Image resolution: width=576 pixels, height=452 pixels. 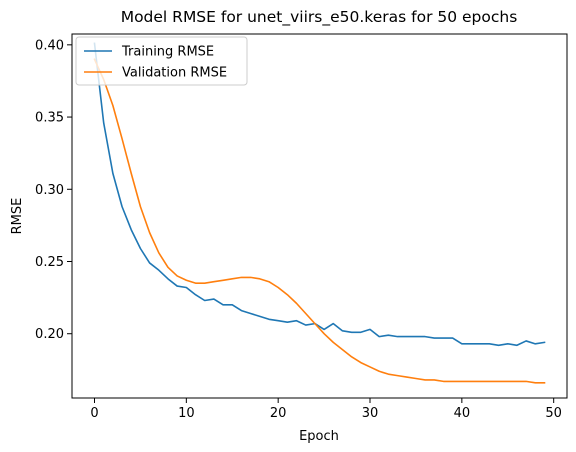 I want to click on x-tick-label: 50, so click(x=553, y=413).